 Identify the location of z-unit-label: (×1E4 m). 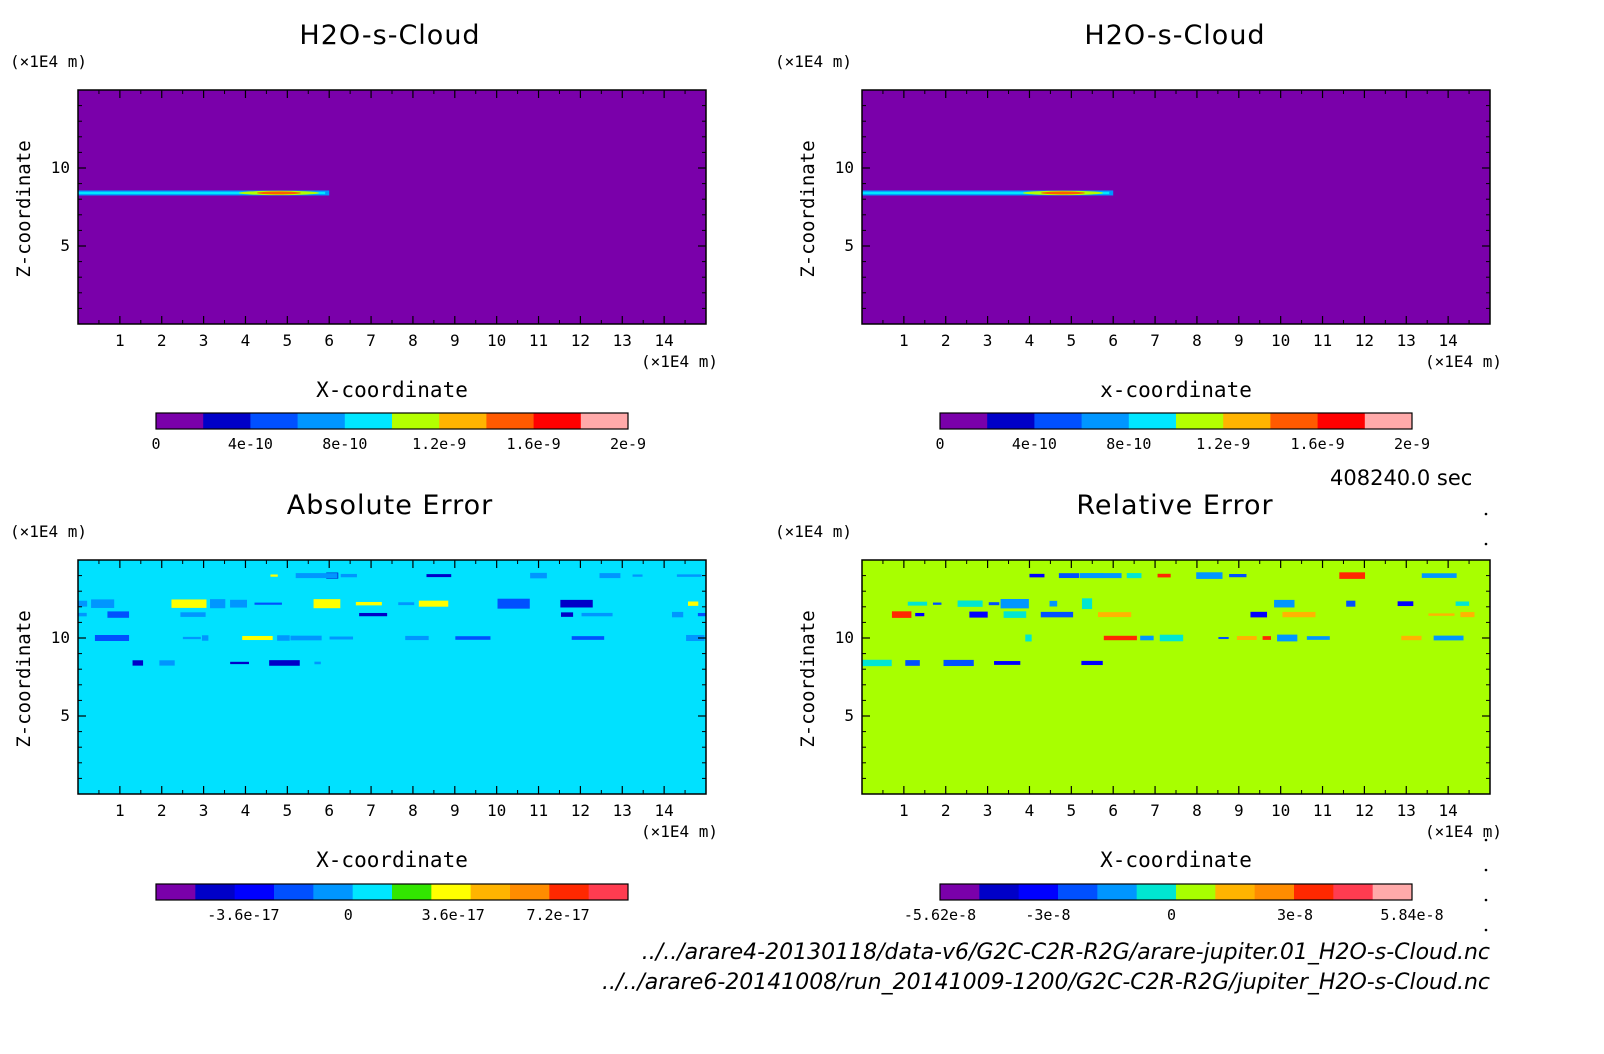
(814, 61).